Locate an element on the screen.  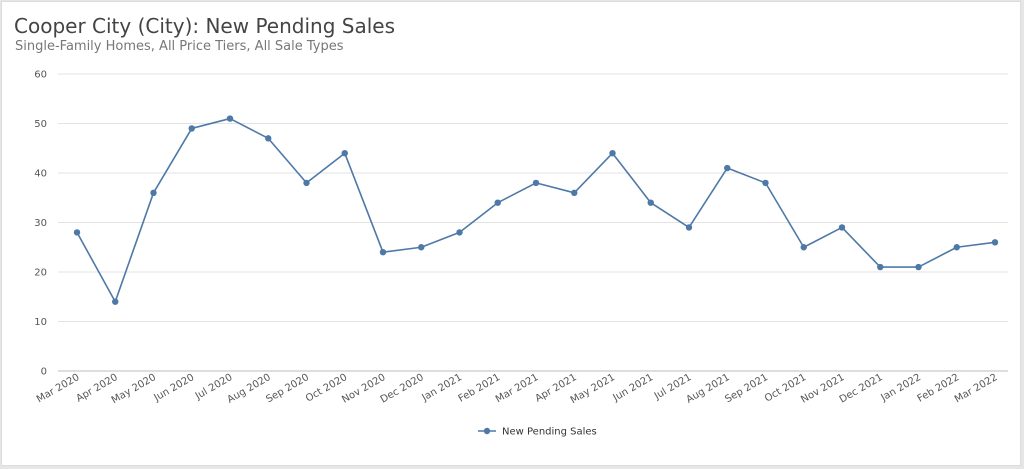
y-tick-label: 60 is located at coordinates (40, 75).